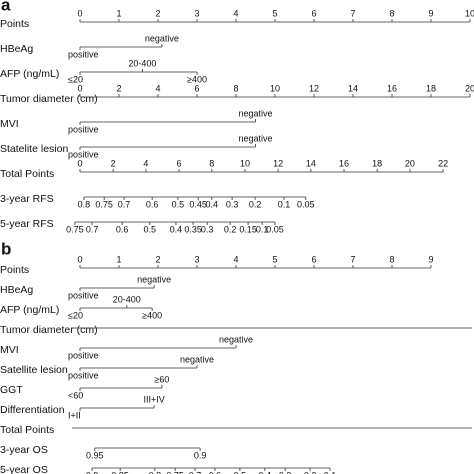 The height and width of the screenshot is (474, 474). Describe the element at coordinates (9, 124) in the screenshot. I see `row-label: MVI` at that location.